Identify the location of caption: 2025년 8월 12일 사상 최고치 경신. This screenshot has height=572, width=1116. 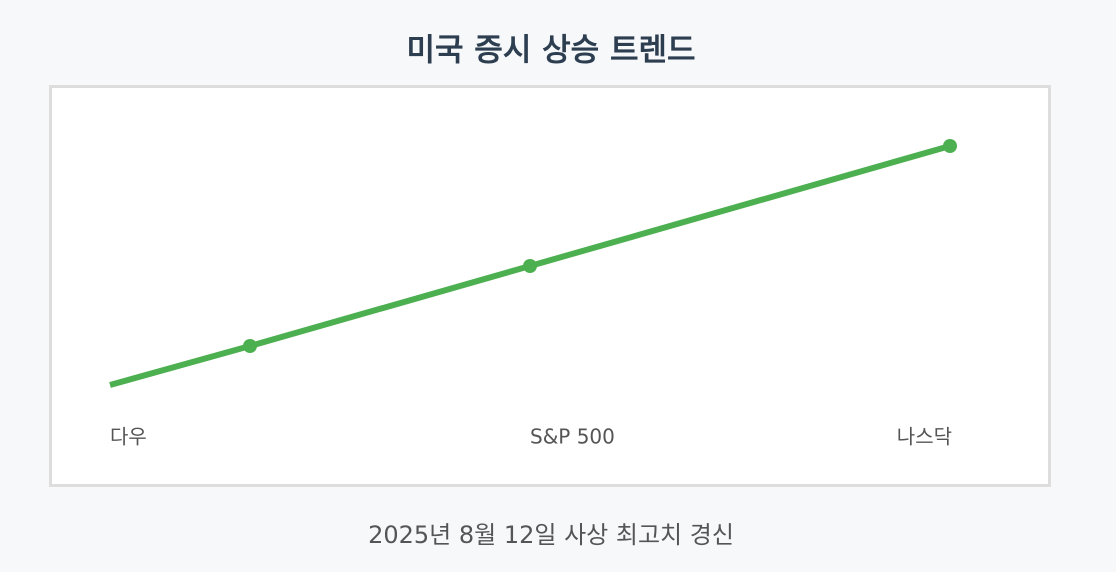
(551, 535).